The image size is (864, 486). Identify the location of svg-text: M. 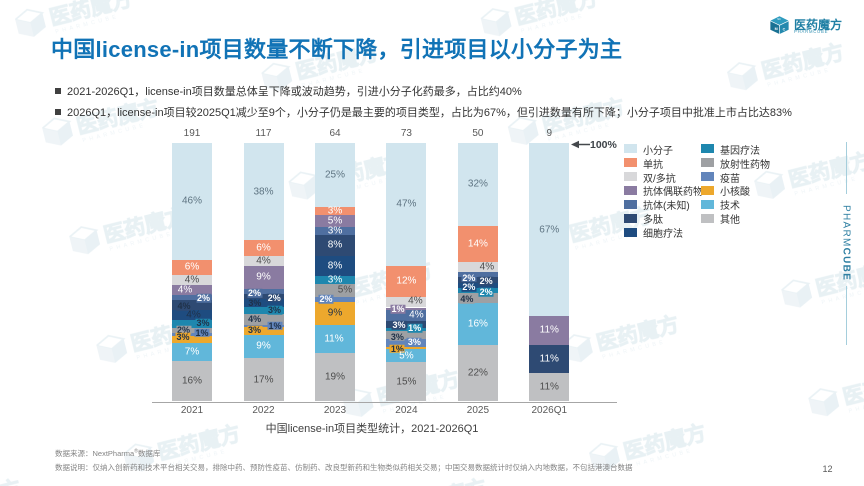
(776, 29).